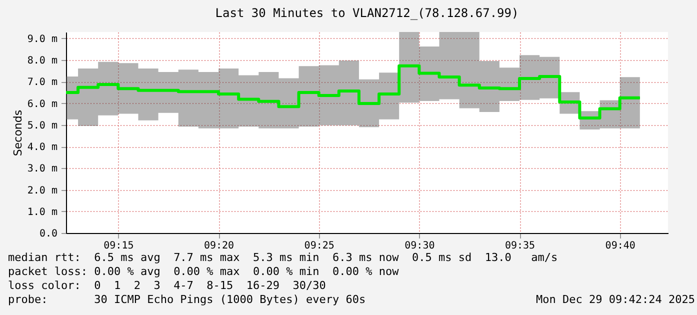  What do you see at coordinates (620, 246) in the screenshot?
I see `x-tick-label: 09:40` at bounding box center [620, 246].